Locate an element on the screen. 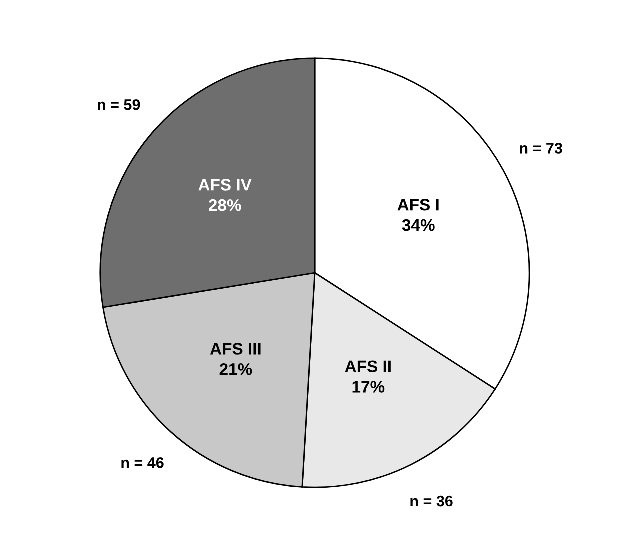  slice-label: AFS I is located at coordinates (418, 205).